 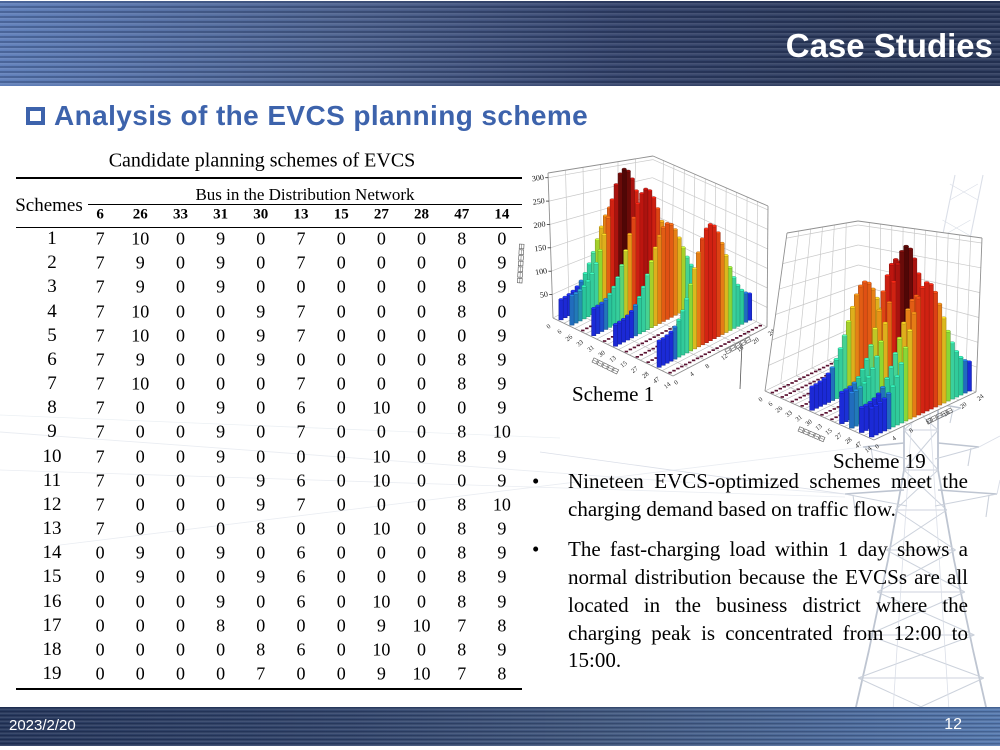 What do you see at coordinates (541, 271) in the screenshot?
I see `svg-text: 100` at bounding box center [541, 271].